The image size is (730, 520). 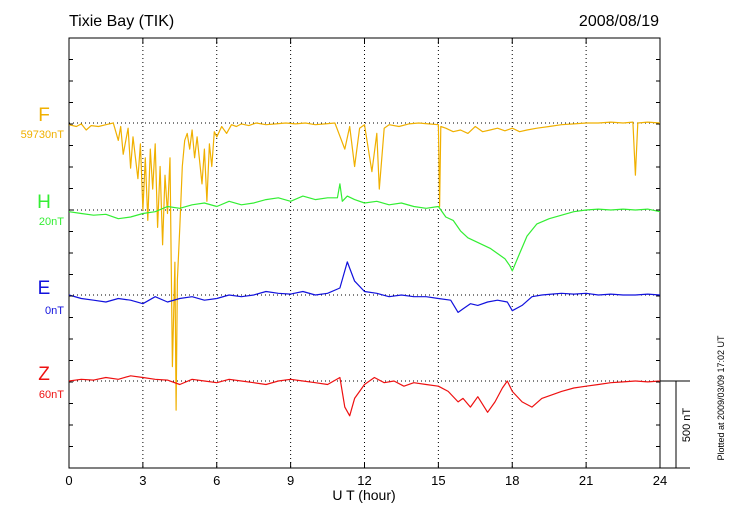 I want to click on x-tick-label-15: 15, so click(x=438, y=480).